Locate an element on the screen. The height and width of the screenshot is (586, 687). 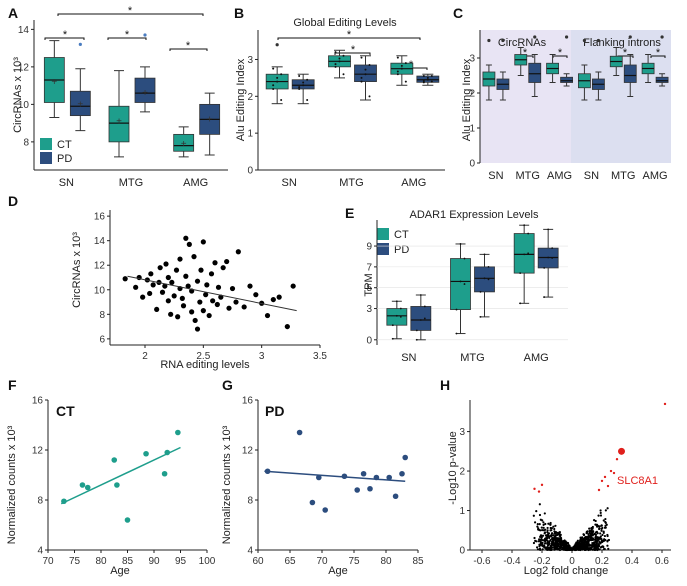
panel-e-ytick-label: 9 is located at coordinates (369, 247).